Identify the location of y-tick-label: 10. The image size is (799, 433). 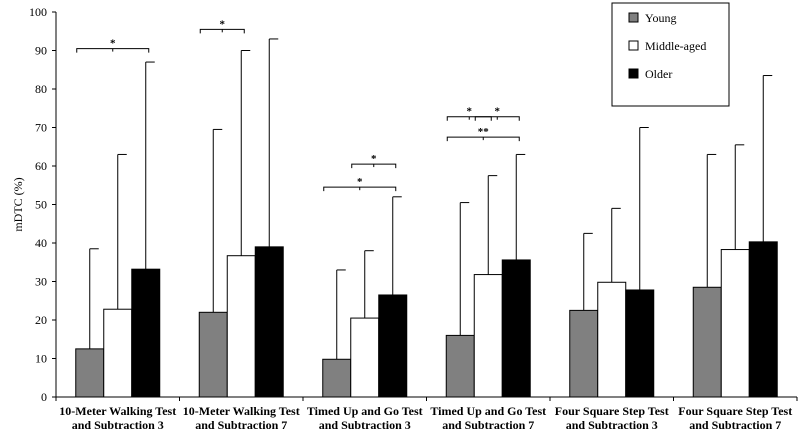
(41, 359).